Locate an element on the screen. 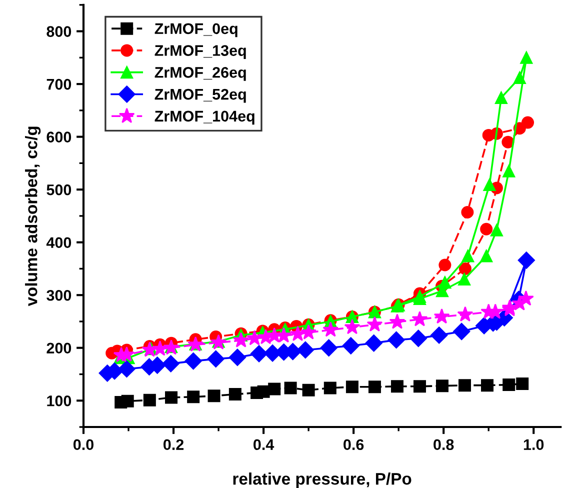  legend-label: ZrMOF_26eq is located at coordinates (200, 74).